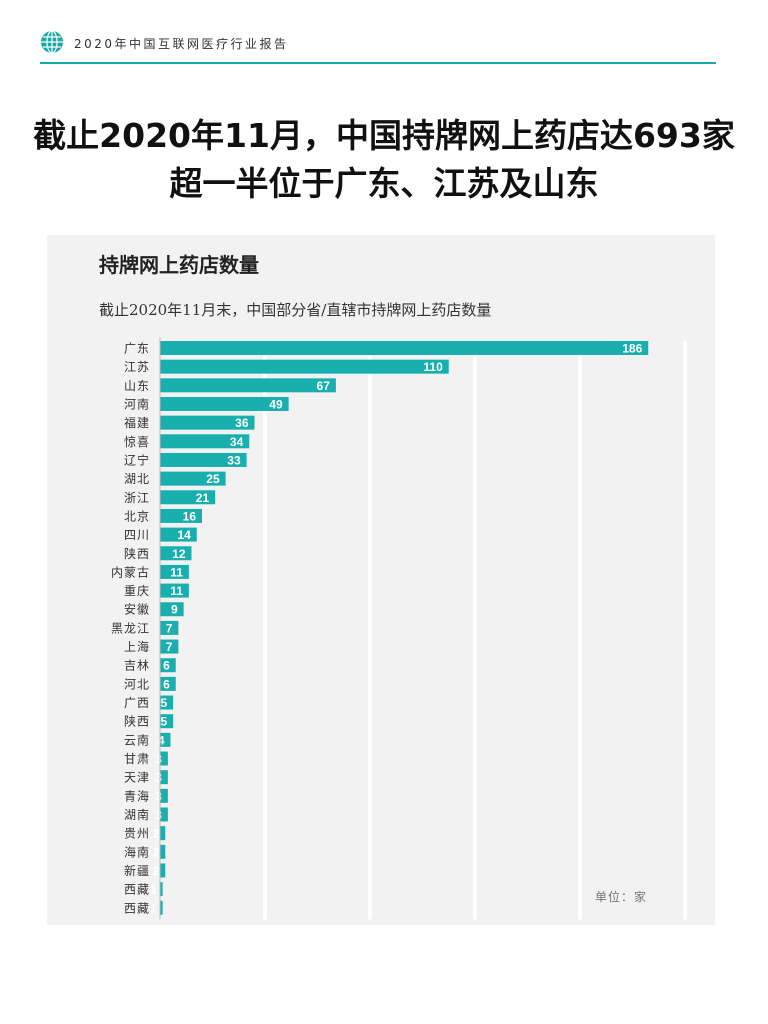 Image resolution: width=768 pixels, height=1024 pixels. I want to click on category-label: 安徽, so click(137, 609).